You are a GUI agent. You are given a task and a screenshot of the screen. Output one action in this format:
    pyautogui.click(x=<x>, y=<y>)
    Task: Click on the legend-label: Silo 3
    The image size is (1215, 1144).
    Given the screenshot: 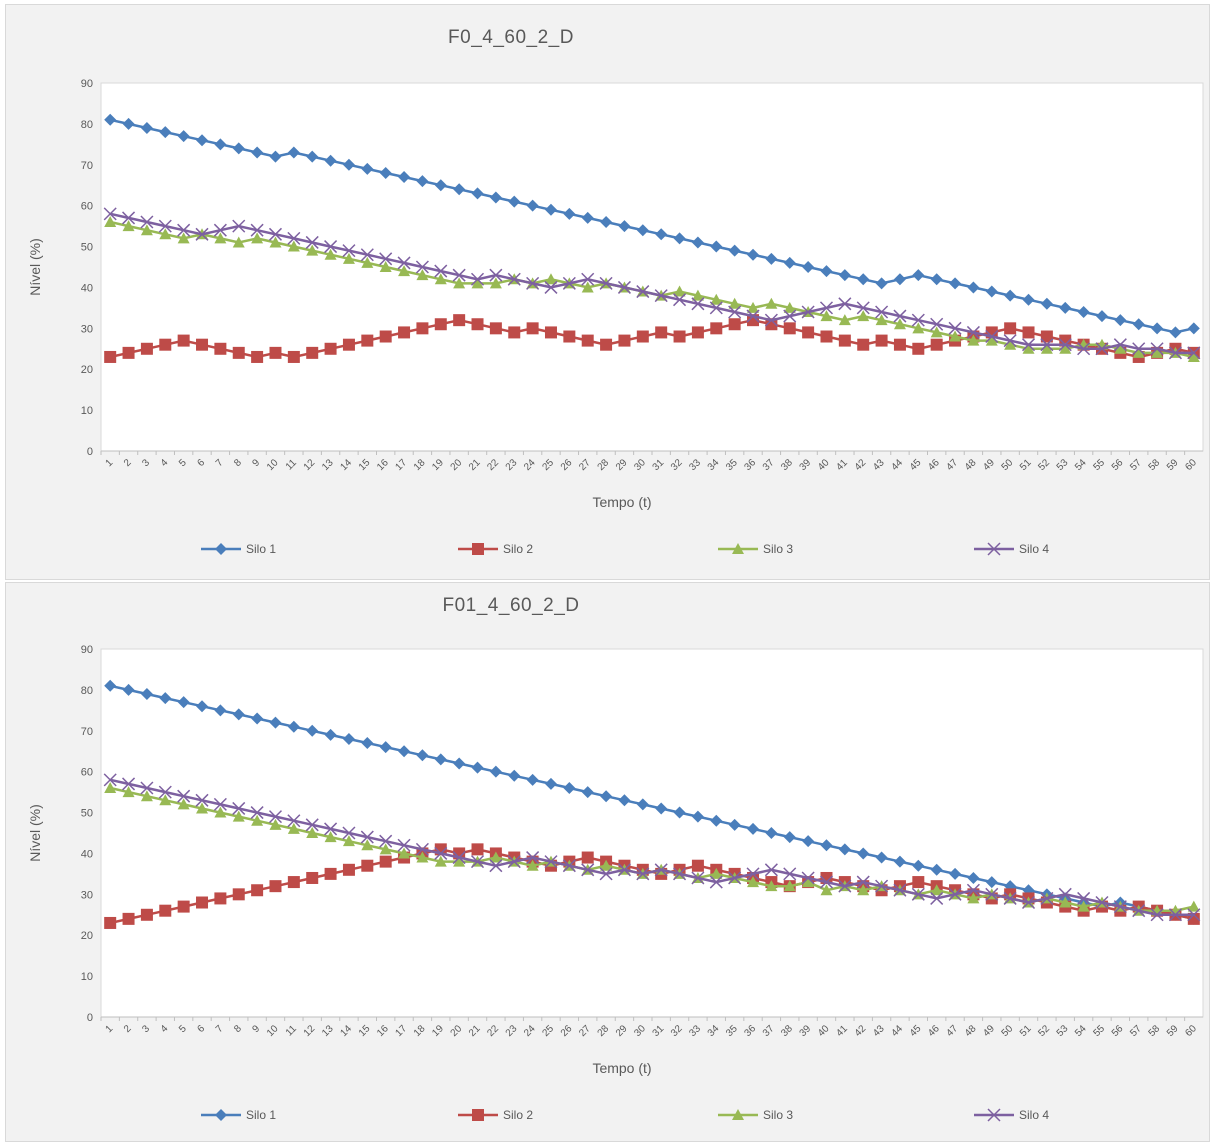 What is the action you would take?
    pyautogui.click(x=778, y=1115)
    